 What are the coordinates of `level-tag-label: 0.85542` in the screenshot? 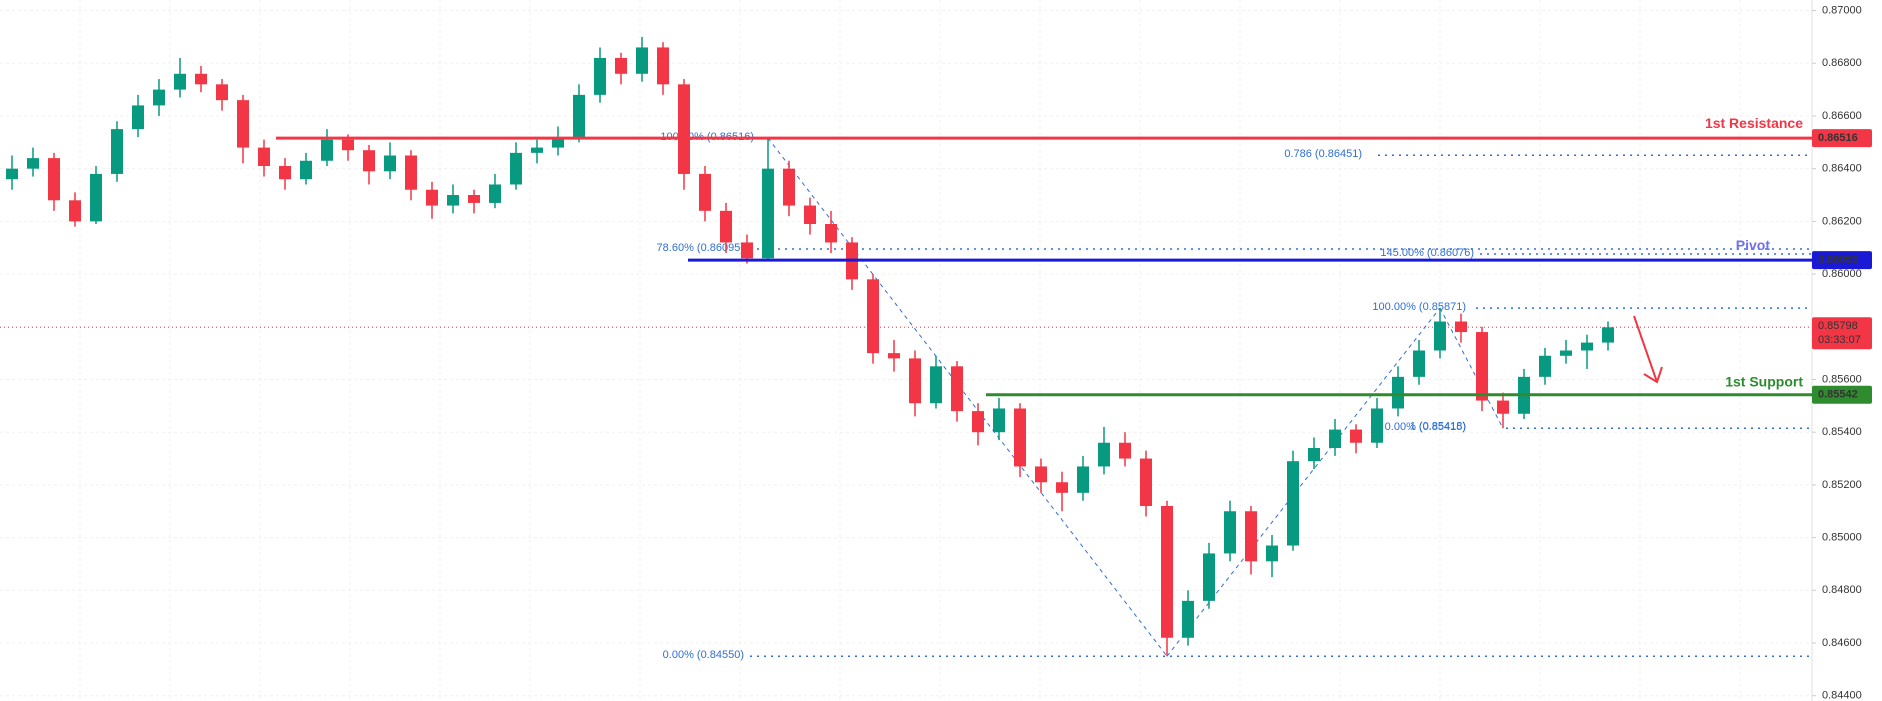 It's located at (1838, 395).